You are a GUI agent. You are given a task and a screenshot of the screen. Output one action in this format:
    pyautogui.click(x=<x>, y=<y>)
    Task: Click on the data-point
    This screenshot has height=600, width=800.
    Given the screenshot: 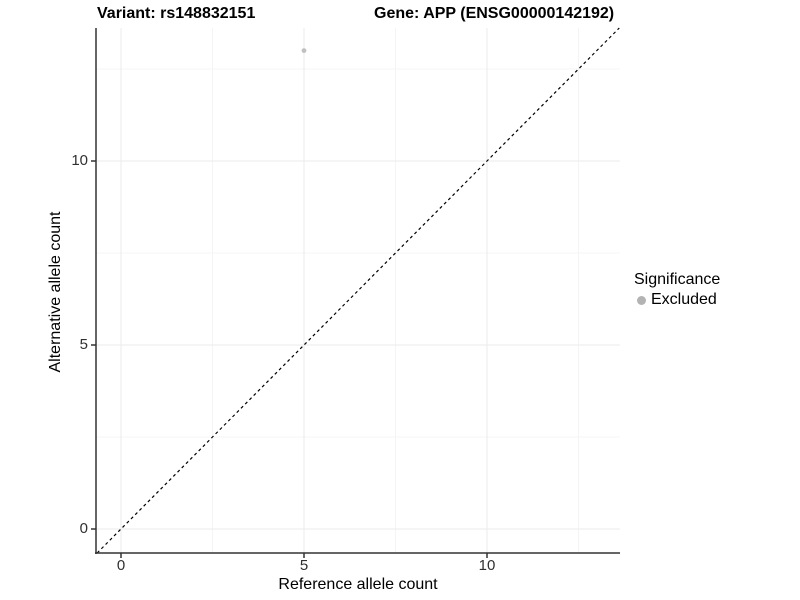 What is the action you would take?
    pyautogui.click(x=304, y=50)
    